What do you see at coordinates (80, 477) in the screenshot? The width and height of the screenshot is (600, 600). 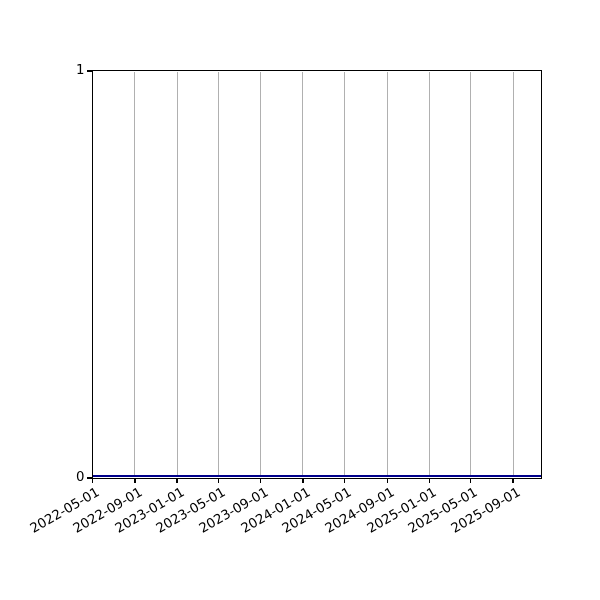 I see `y-tick-label: 0` at bounding box center [80, 477].